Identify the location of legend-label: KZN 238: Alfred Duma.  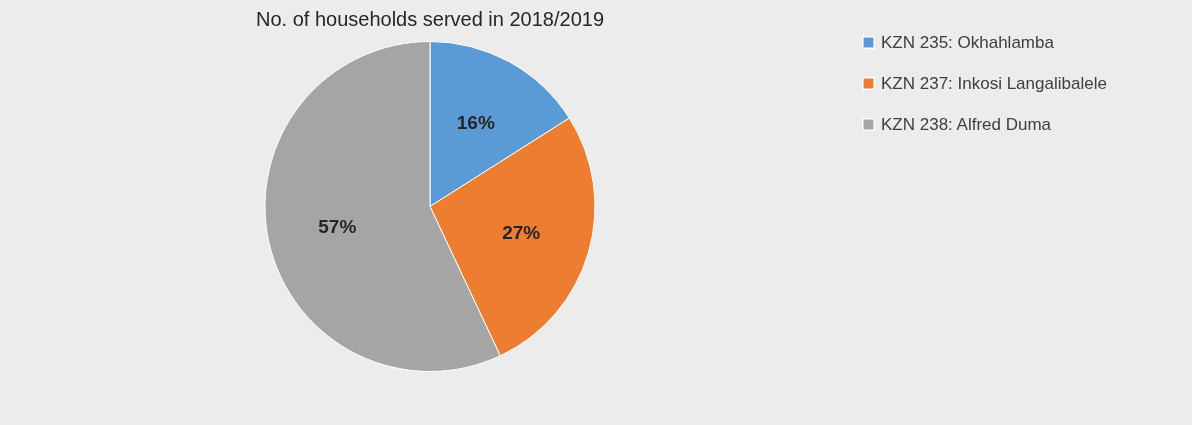
(966, 124).